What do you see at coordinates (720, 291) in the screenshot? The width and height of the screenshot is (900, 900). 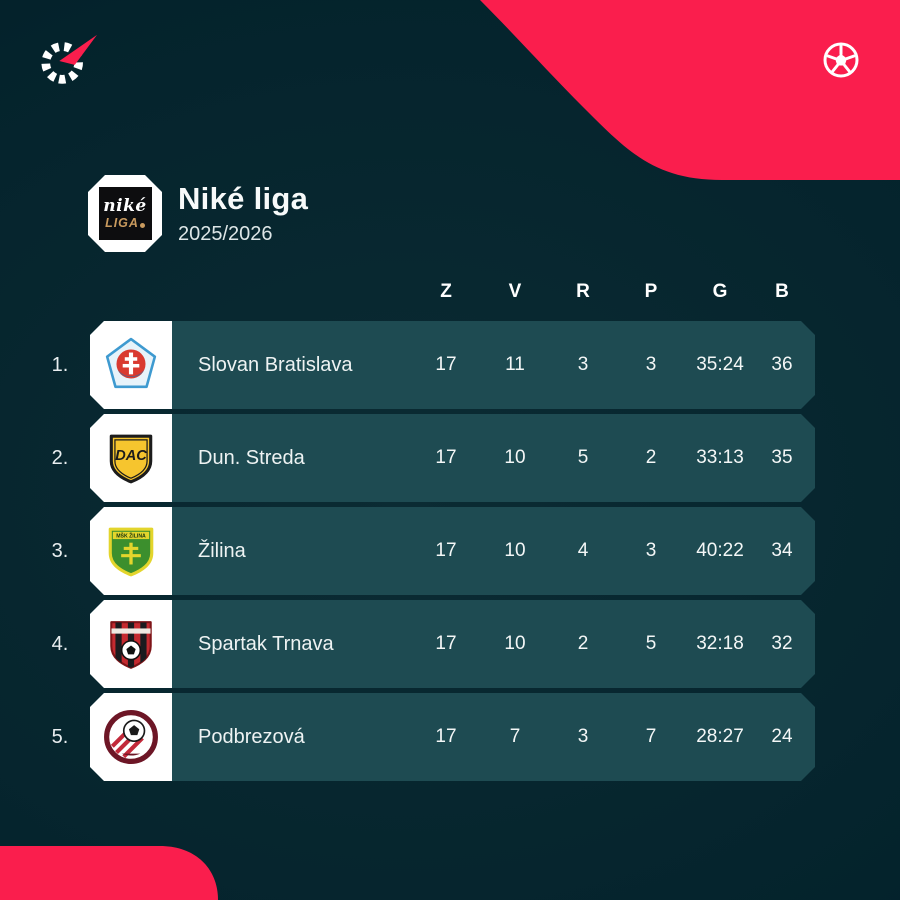 I see `column-header-g: G` at bounding box center [720, 291].